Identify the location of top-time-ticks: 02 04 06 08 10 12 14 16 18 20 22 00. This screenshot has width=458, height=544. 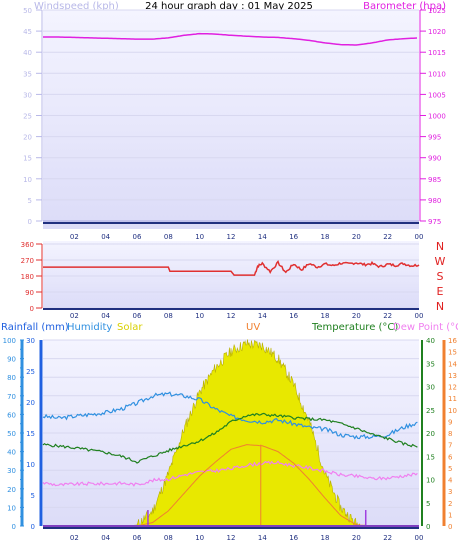
(233, 231).